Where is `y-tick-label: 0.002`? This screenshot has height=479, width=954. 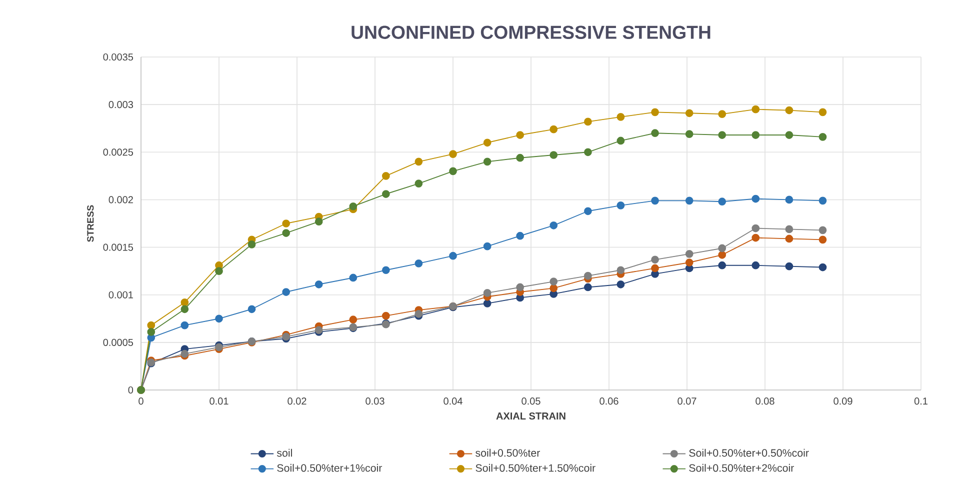
y-tick-label: 0.002 is located at coordinates (120, 200).